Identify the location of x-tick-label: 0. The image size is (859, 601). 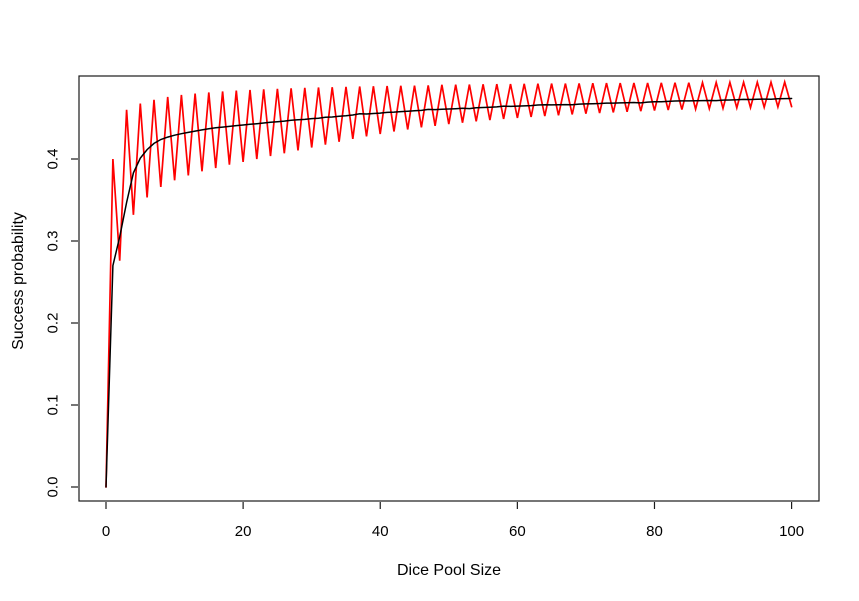
(106, 531).